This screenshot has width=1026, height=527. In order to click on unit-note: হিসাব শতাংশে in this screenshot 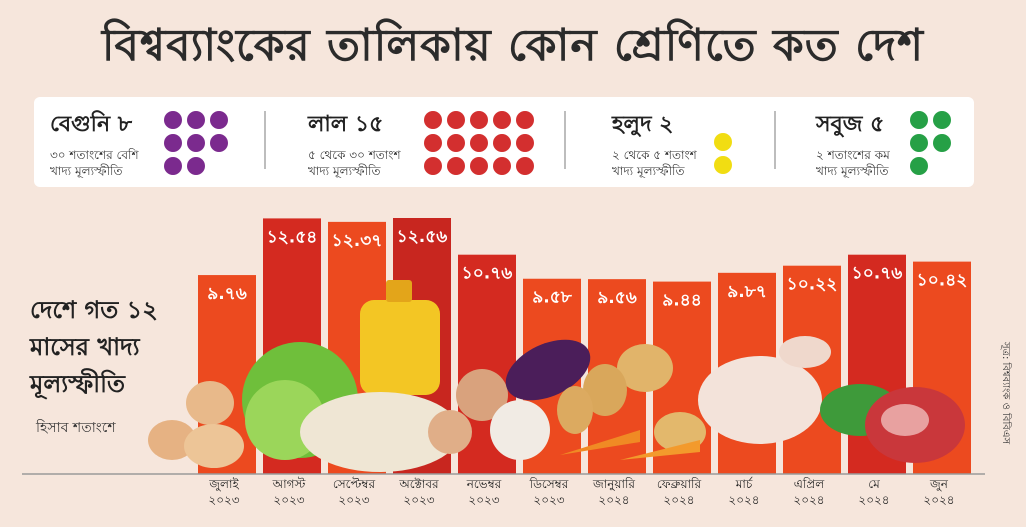, I will do `click(76, 428)`.